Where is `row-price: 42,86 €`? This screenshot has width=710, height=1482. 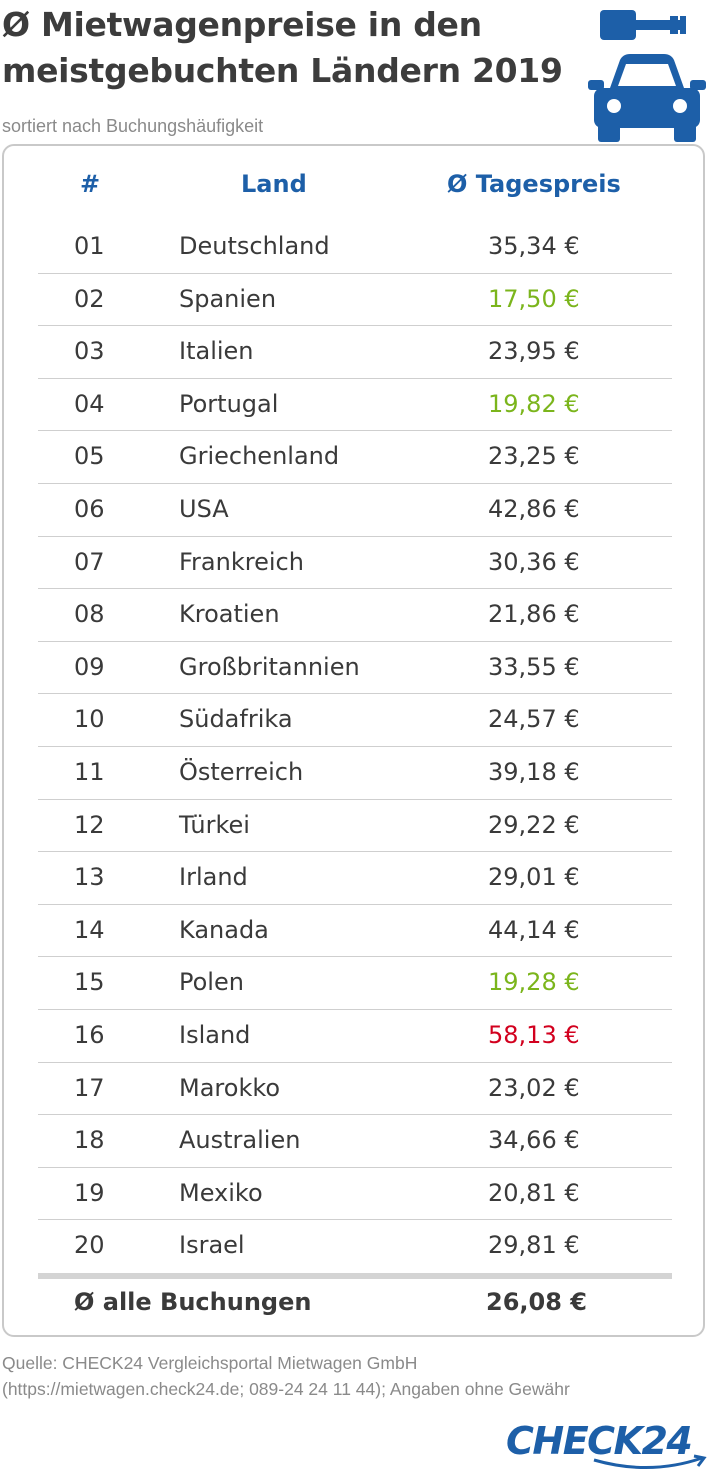 row-price: 42,86 € is located at coordinates (534, 508).